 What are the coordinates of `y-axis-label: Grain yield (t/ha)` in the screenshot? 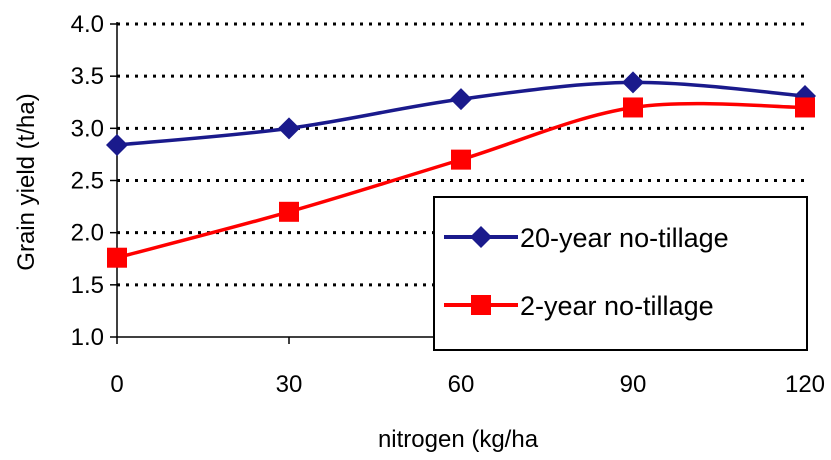 It's located at (26, 181).